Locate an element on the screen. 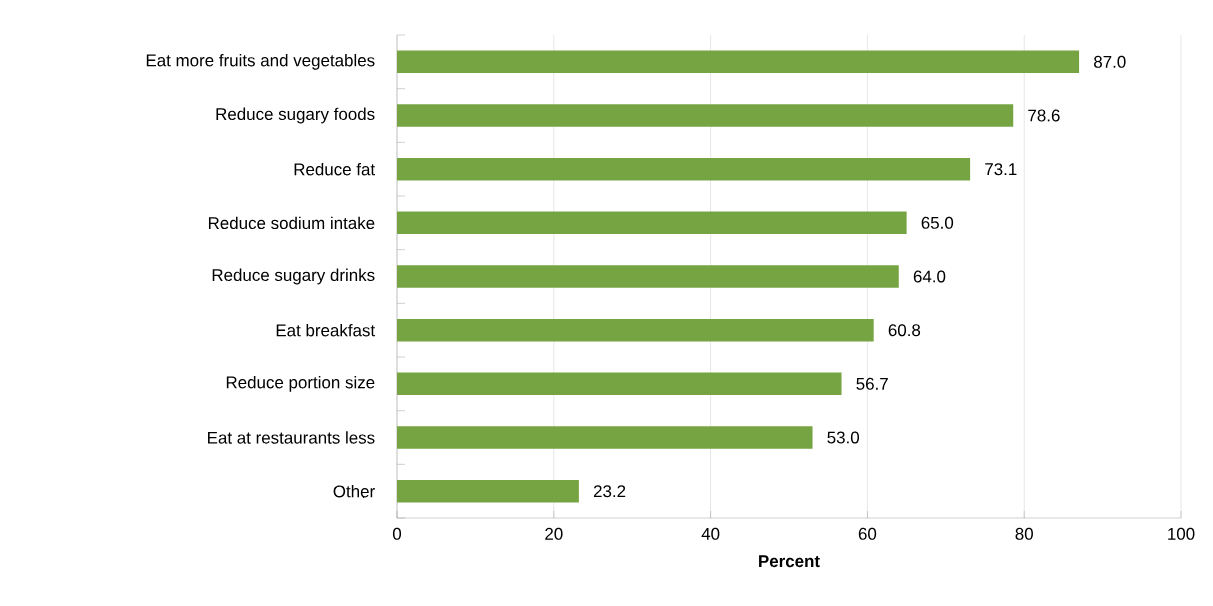  data-label: 78.6 is located at coordinates (1044, 115).